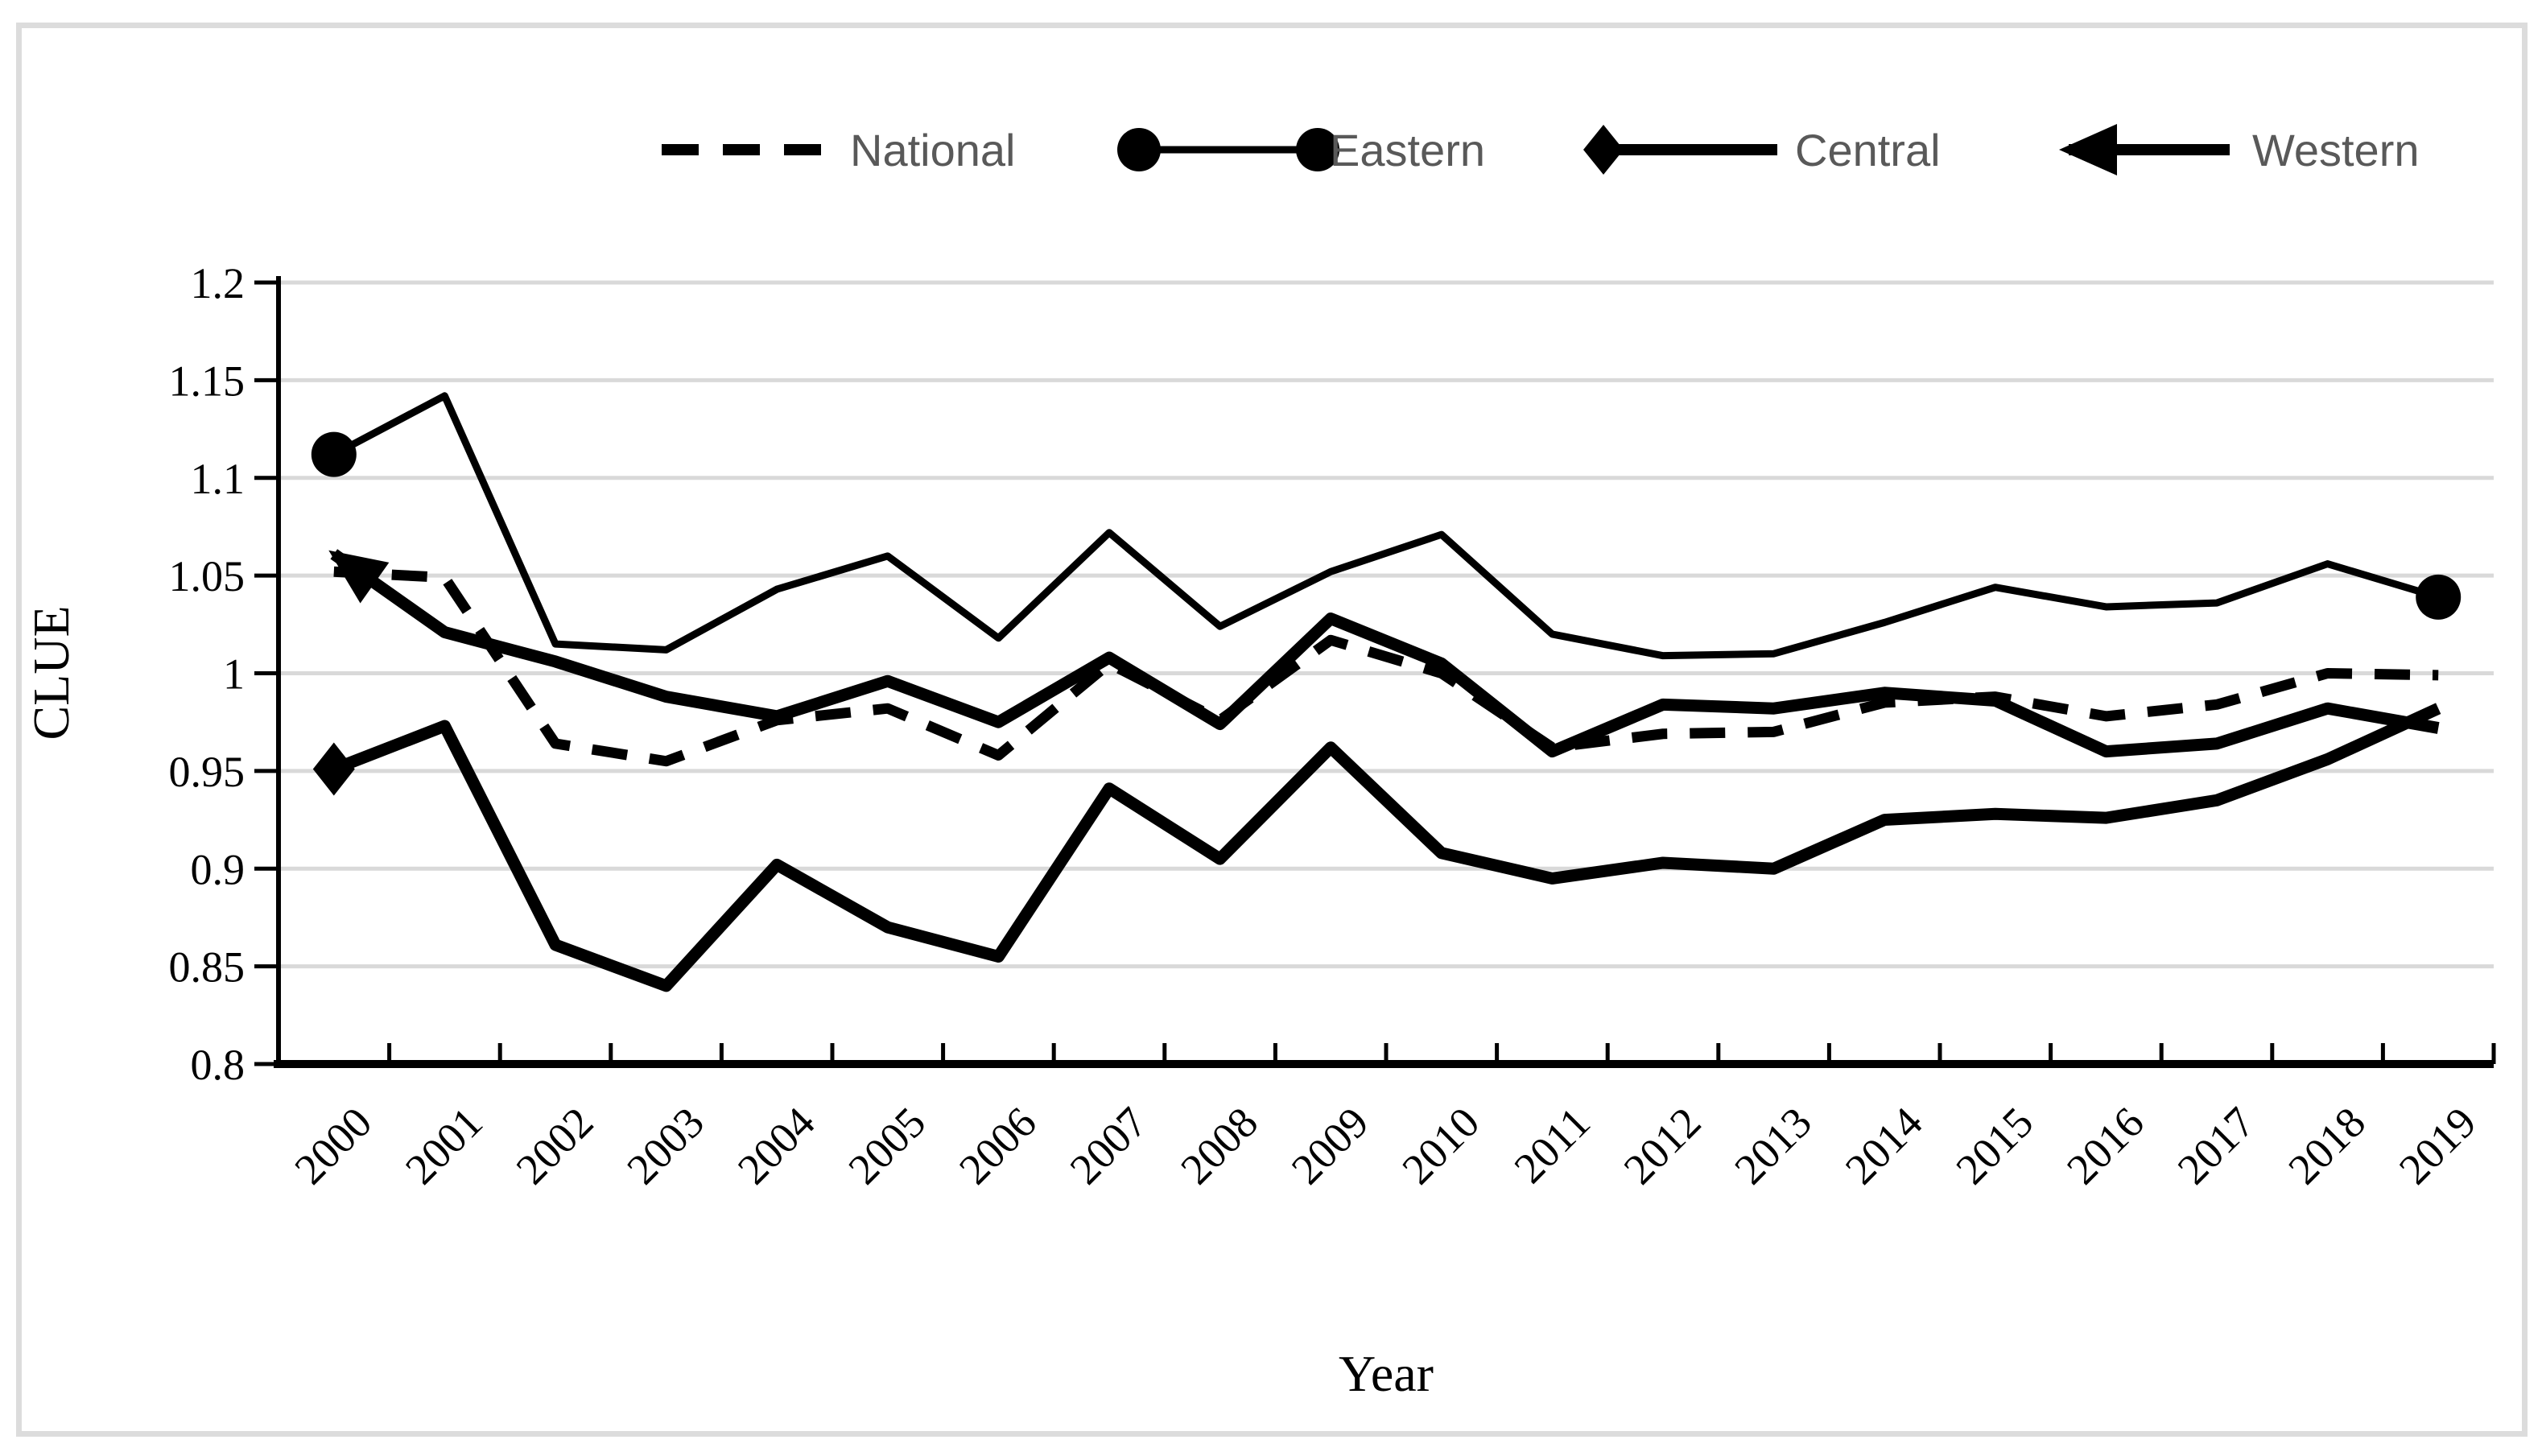  I want to click on x-tick-label: 2009, so click(1330, 1146).